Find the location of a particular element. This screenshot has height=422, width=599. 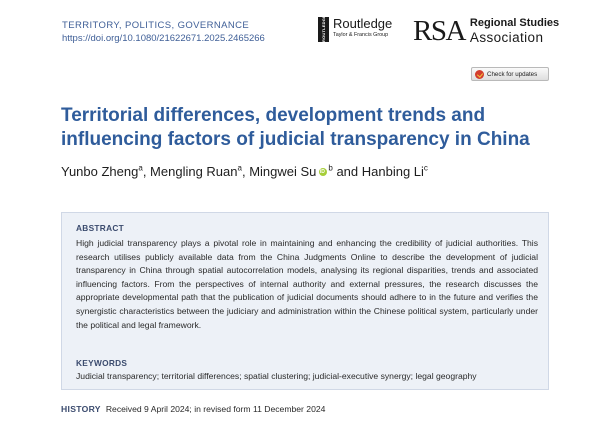

rsa-letters: RSA is located at coordinates (439, 31).